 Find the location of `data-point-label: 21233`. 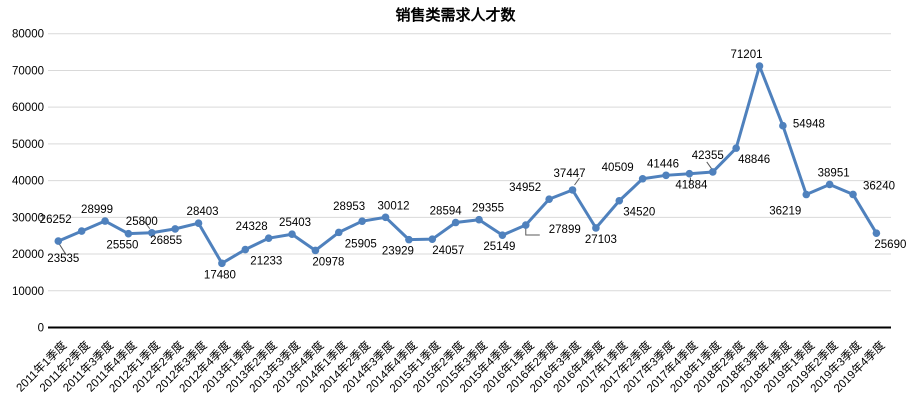

data-point-label: 21233 is located at coordinates (266, 262).